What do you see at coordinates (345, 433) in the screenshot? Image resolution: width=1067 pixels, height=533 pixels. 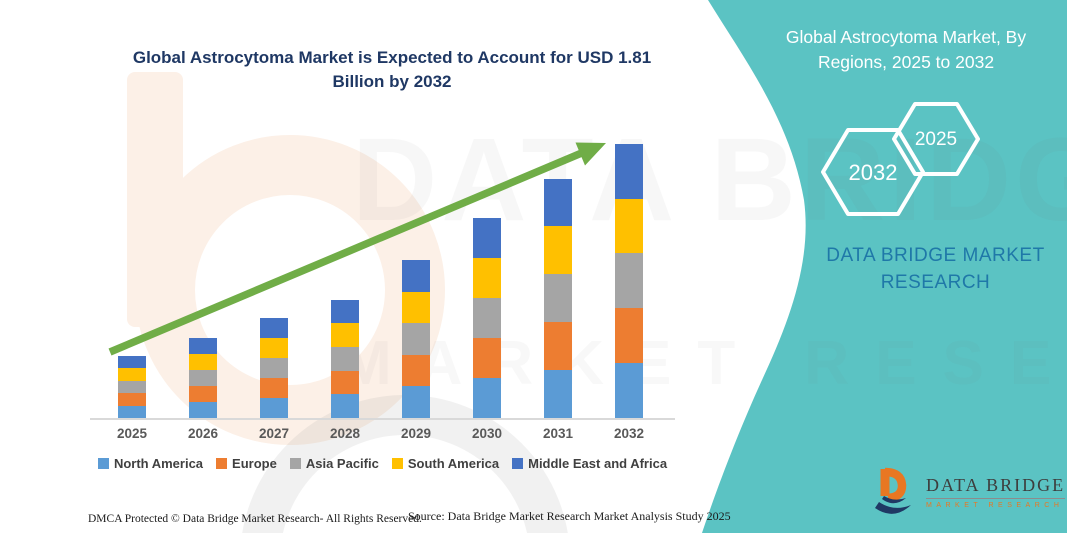 I see `x-axis-label-2028: 2028` at bounding box center [345, 433].